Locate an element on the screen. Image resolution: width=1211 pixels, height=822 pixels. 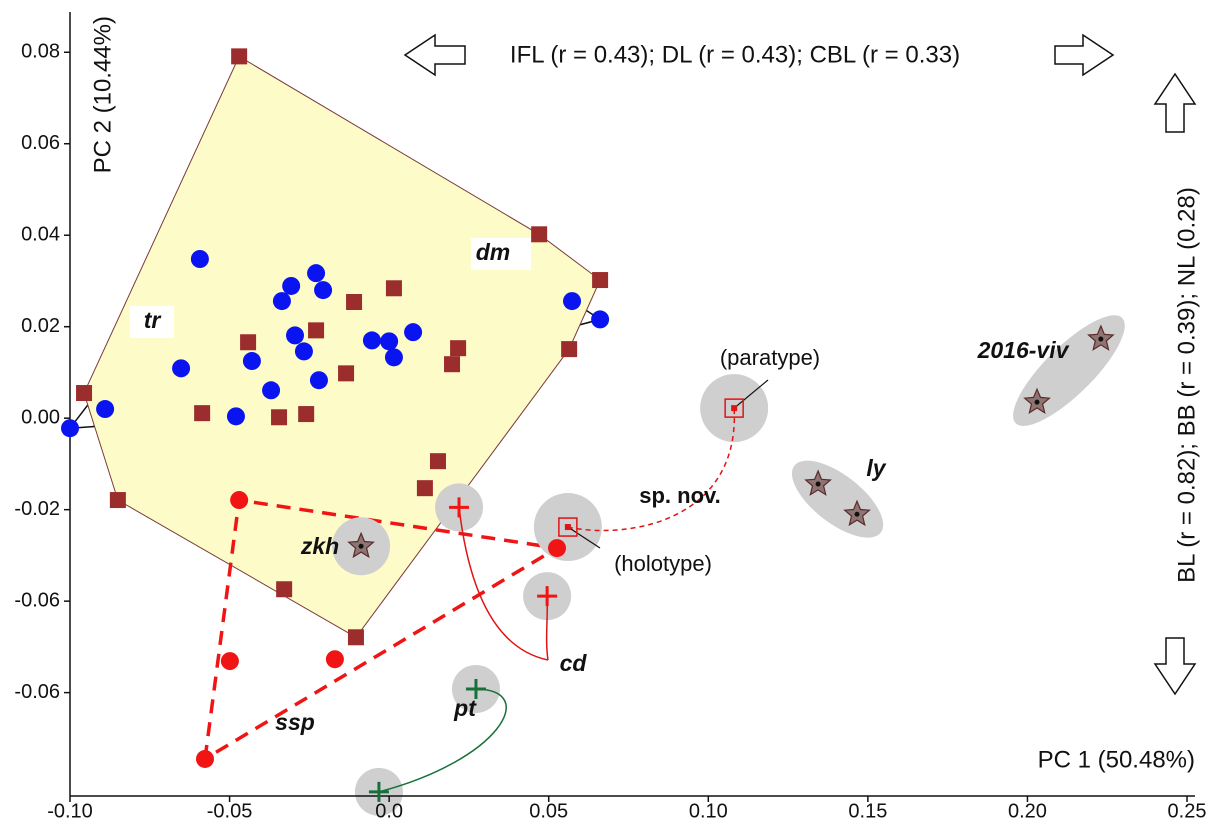
group-label: dm is located at coordinates (493, 252).